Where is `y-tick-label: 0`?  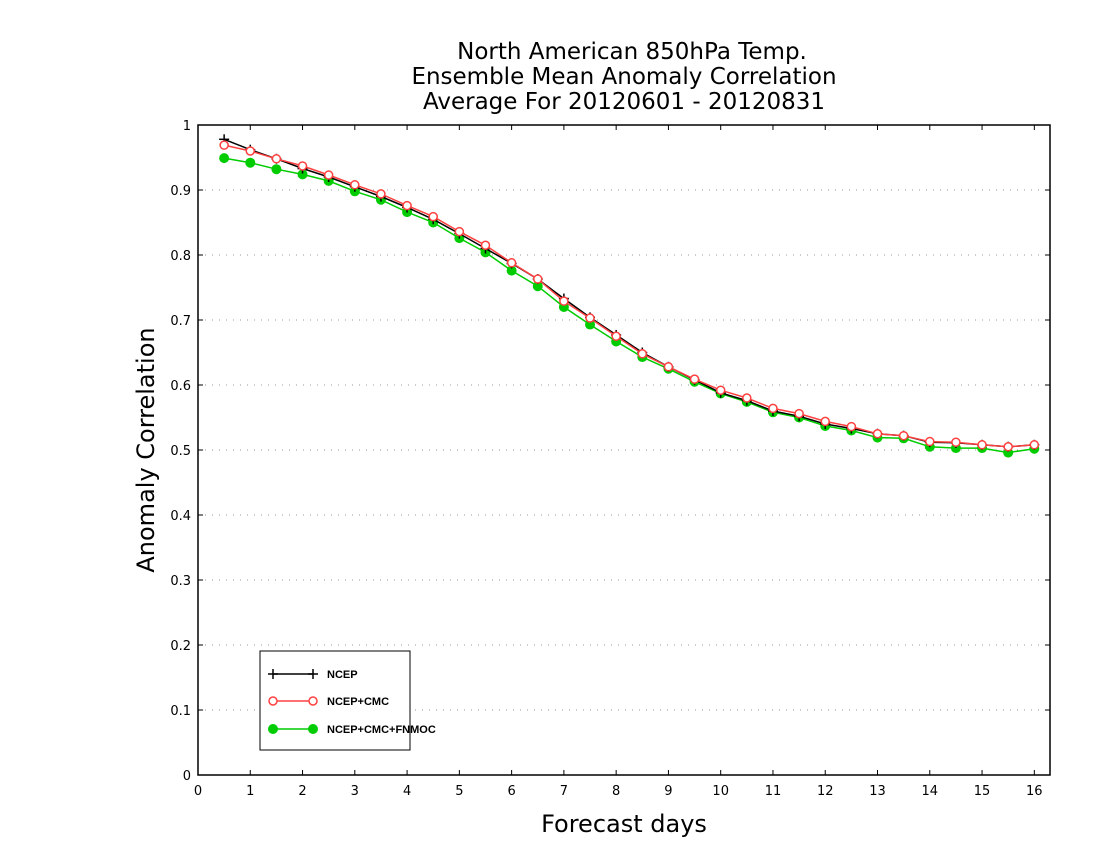 y-tick-label: 0 is located at coordinates (187, 776).